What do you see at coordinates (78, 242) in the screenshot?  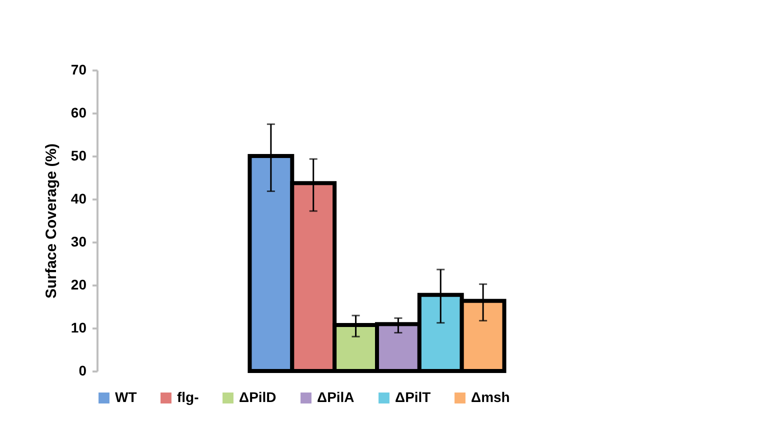 I see `y-tick-label: 30` at bounding box center [78, 242].